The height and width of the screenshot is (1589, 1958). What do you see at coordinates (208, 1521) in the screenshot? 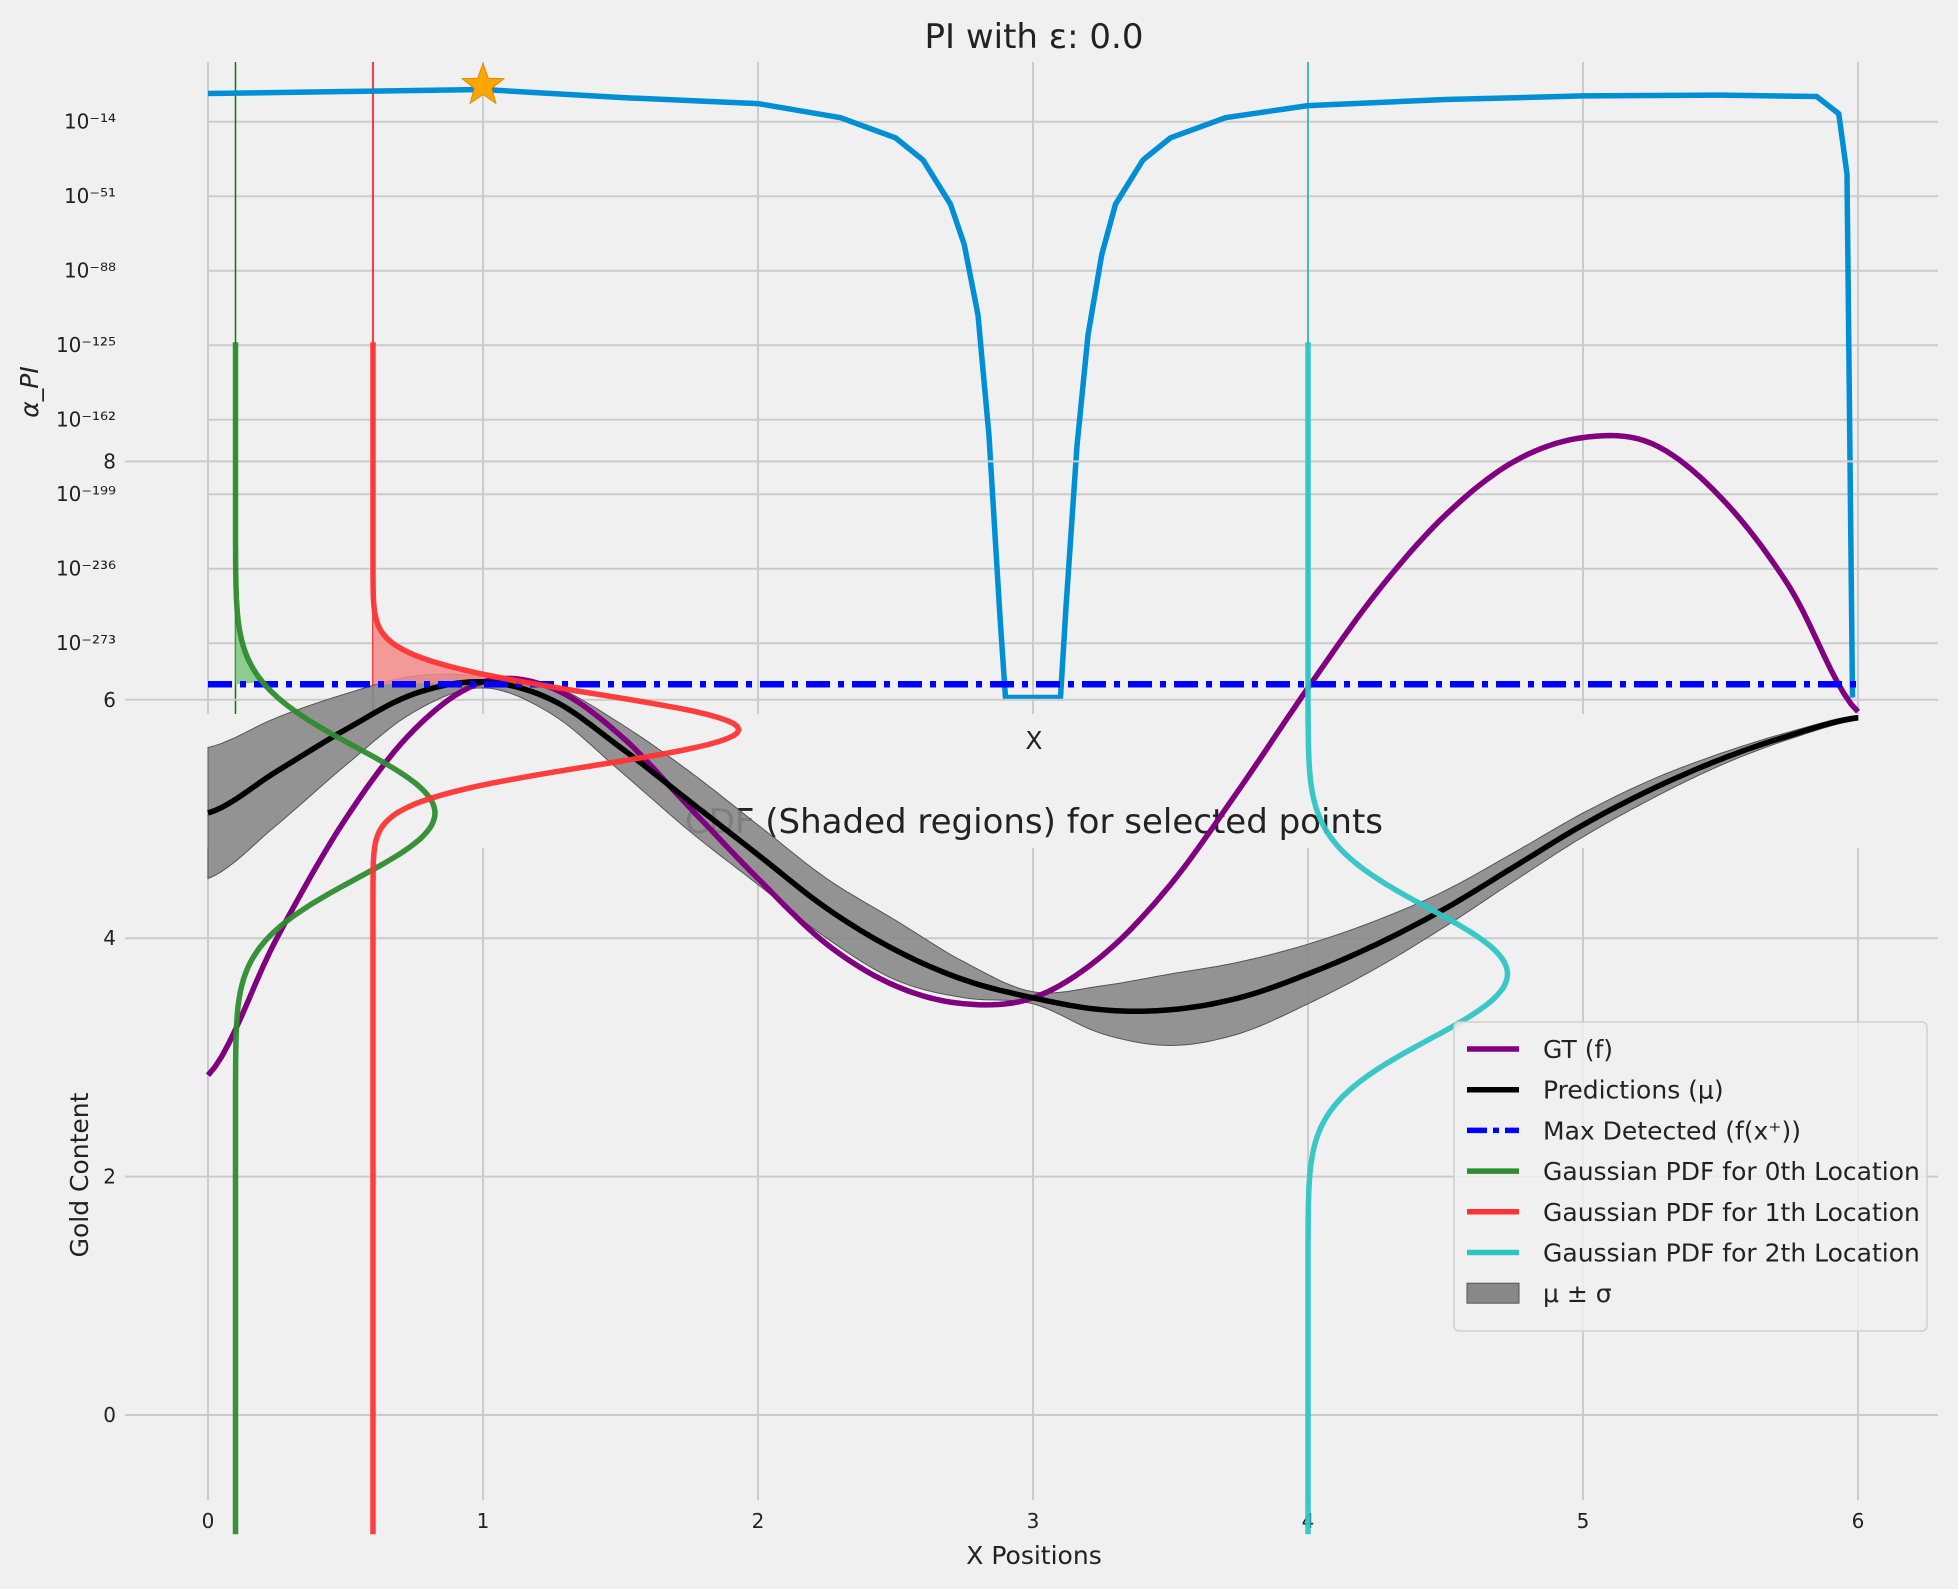
I see `cdf-x-tick-label: 0` at bounding box center [208, 1521].